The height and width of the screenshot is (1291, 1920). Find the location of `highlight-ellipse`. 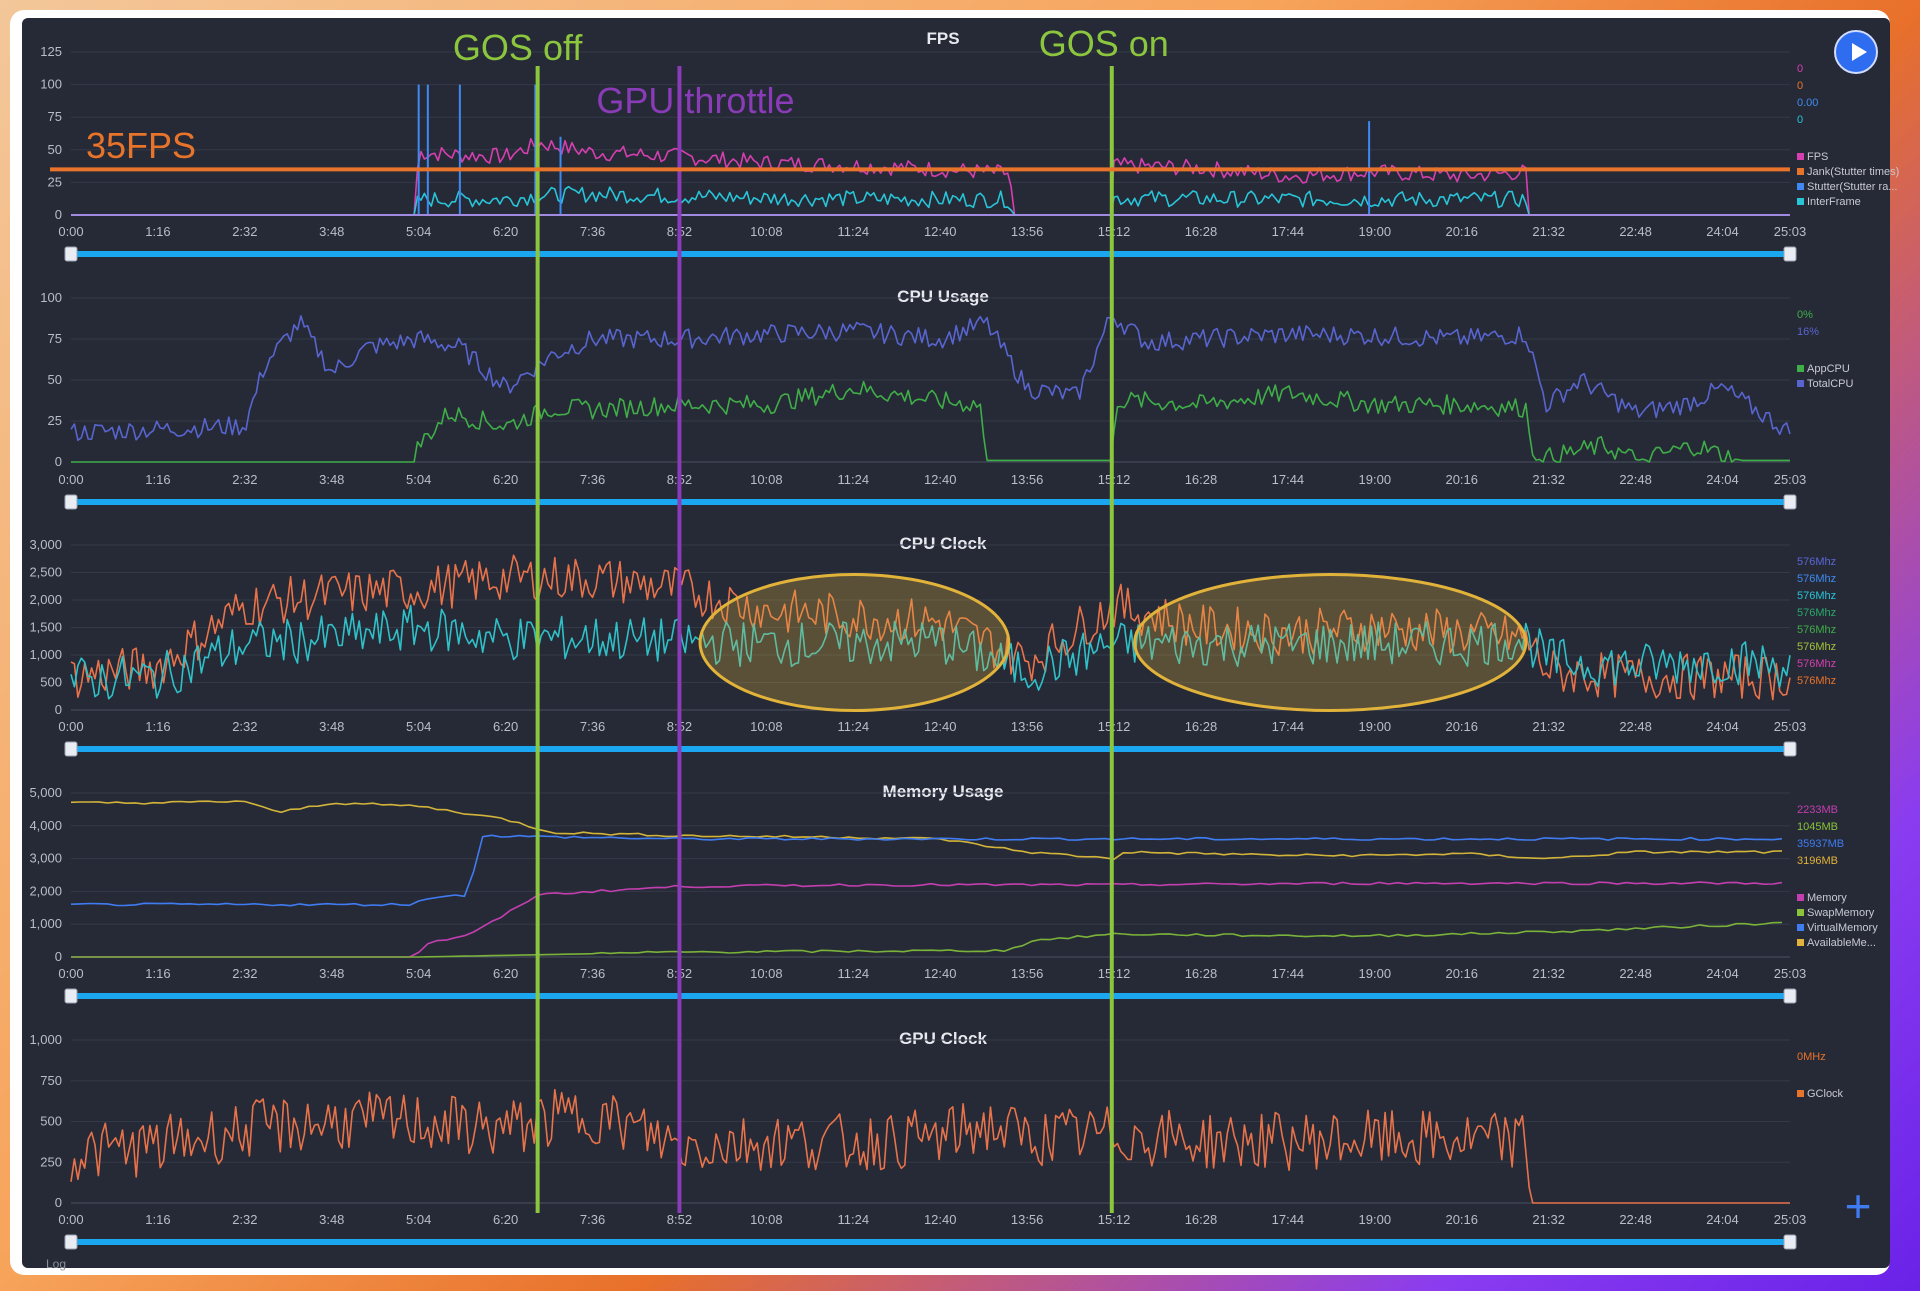

highlight-ellipse is located at coordinates (854, 642).